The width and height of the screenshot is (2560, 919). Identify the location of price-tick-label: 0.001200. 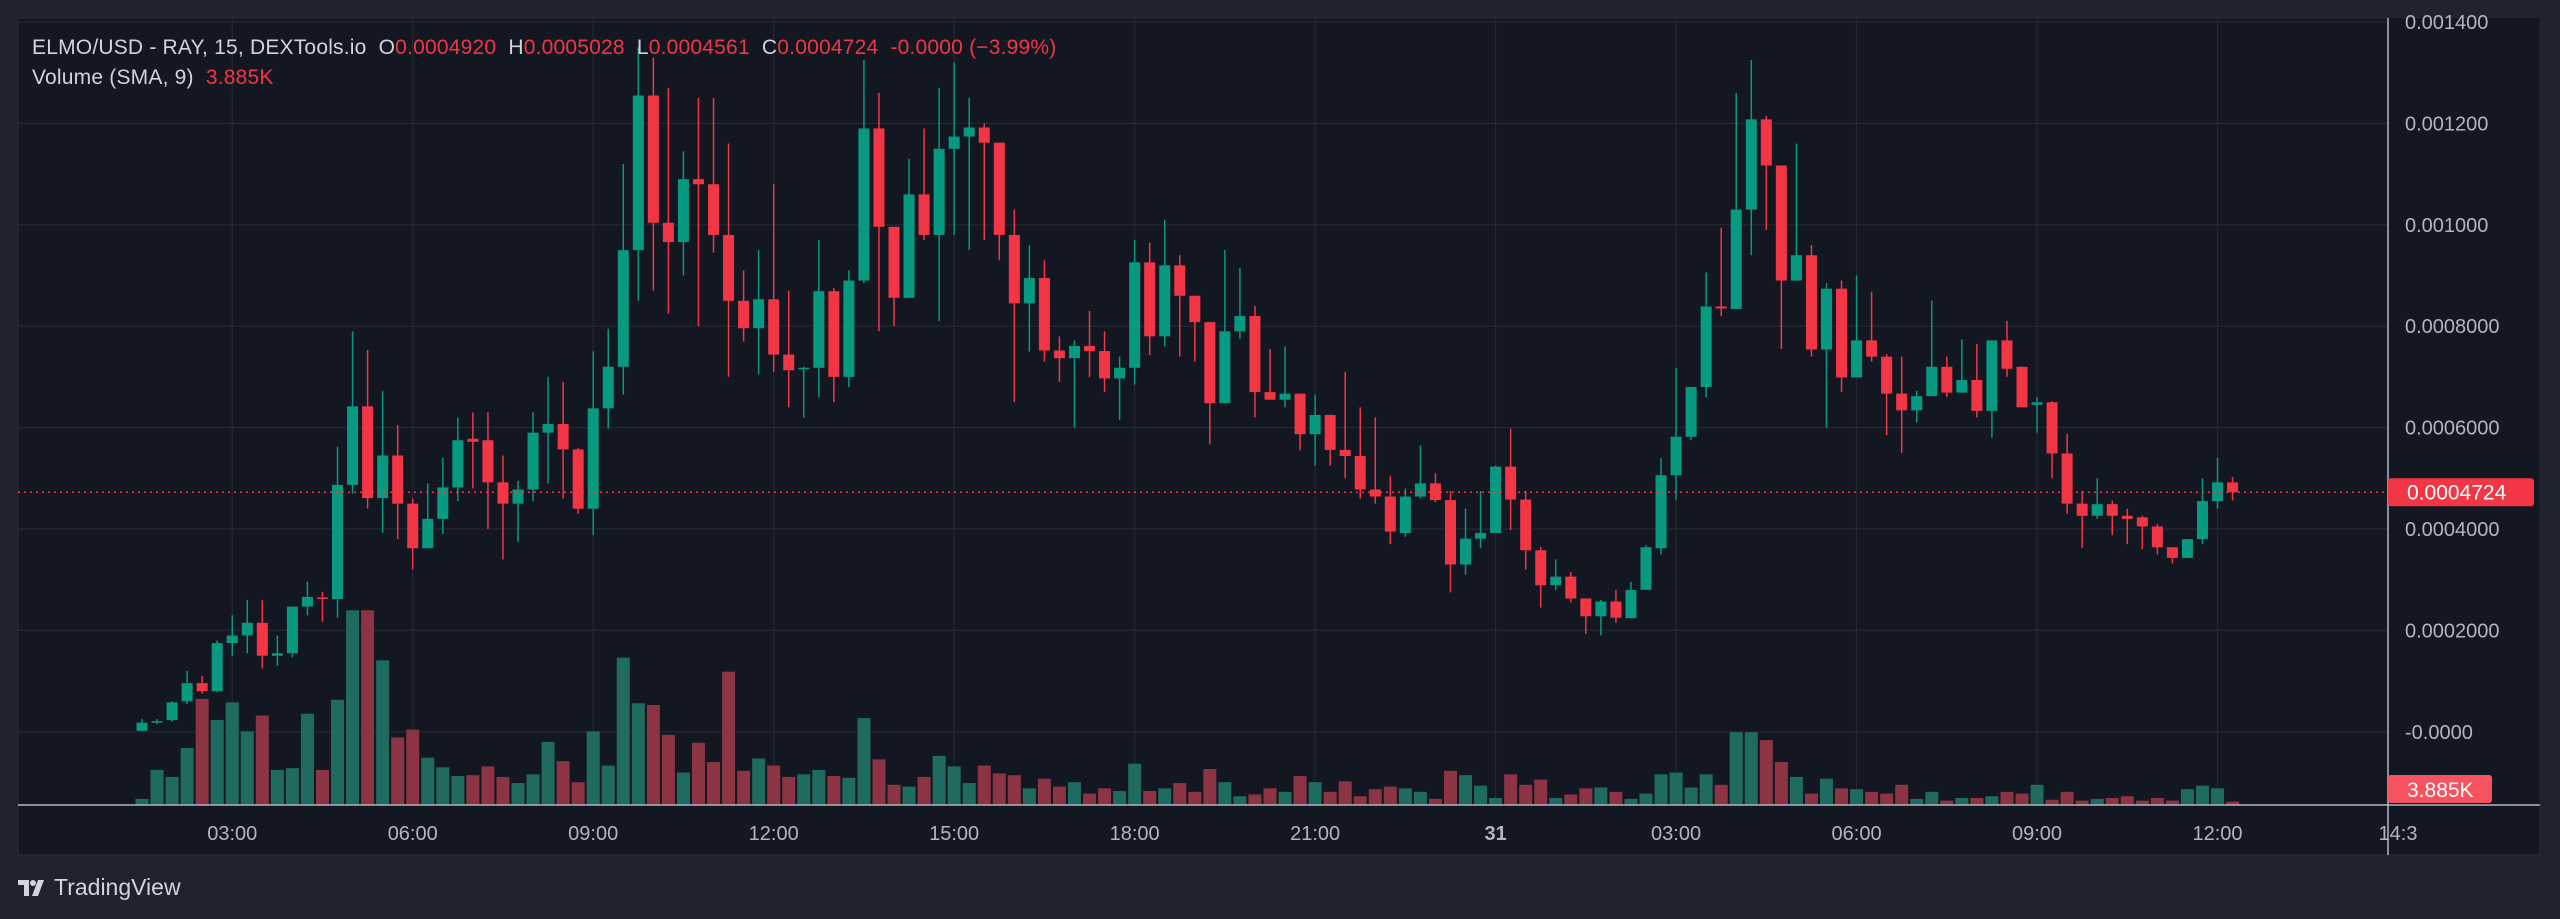
(2446, 124).